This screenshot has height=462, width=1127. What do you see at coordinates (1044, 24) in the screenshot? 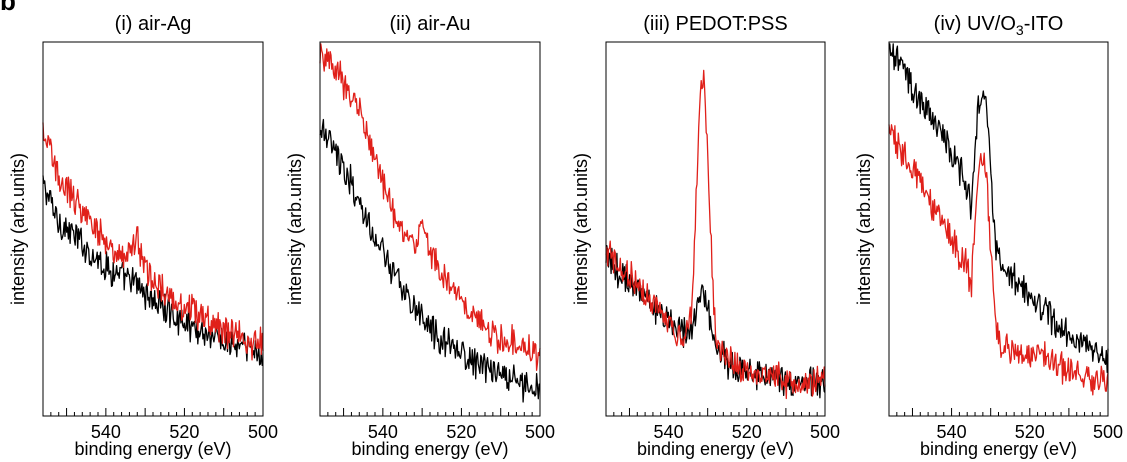
I see `chart-title-tail: -ITO` at bounding box center [1044, 24].